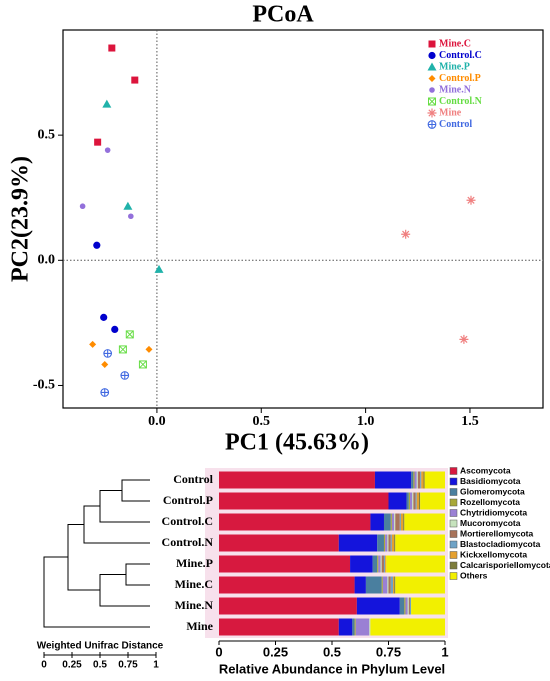 The width and height of the screenshot is (550, 681). Describe the element at coordinates (275, 651) in the screenshot. I see `x-tick-label: 0.25` at that location.